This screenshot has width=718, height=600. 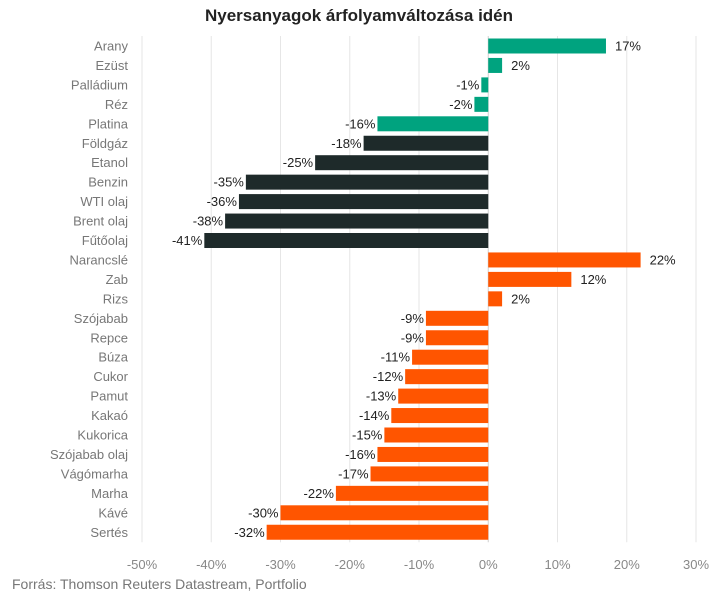 I want to click on category-label: Szójabab, so click(x=101, y=318).